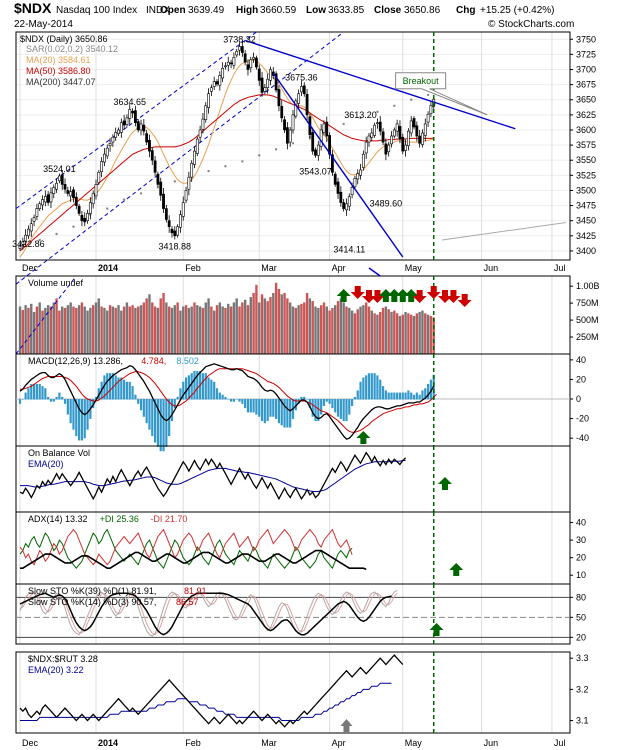  I want to click on low-label: Low, so click(316, 10).